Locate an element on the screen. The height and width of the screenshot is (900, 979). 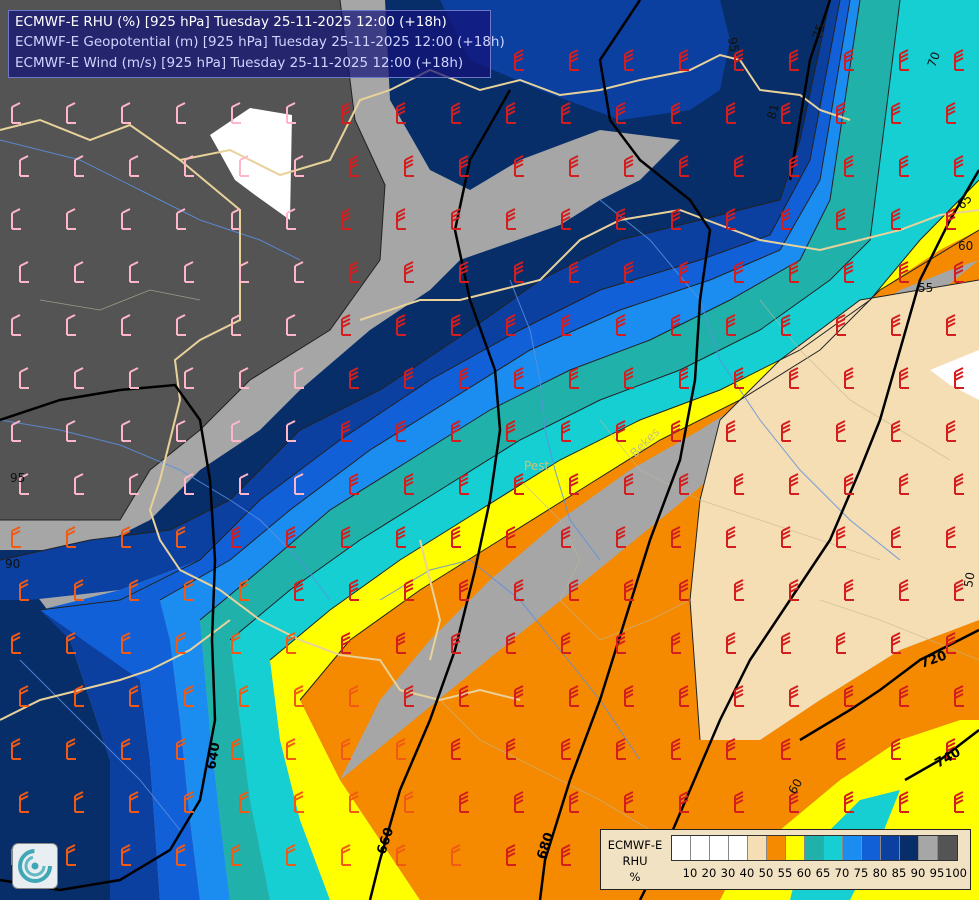
legend-tick-label: 80 is located at coordinates (880, 873).